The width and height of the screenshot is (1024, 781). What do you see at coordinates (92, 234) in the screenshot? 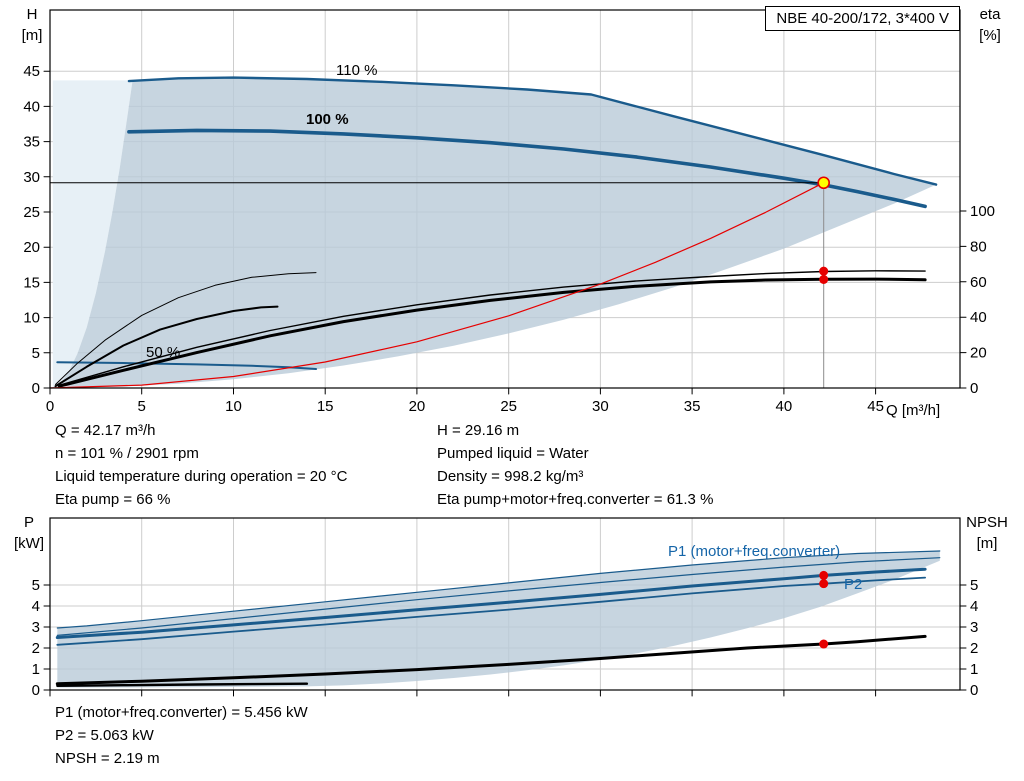
I see `speed-range-light-region` at bounding box center [92, 234].